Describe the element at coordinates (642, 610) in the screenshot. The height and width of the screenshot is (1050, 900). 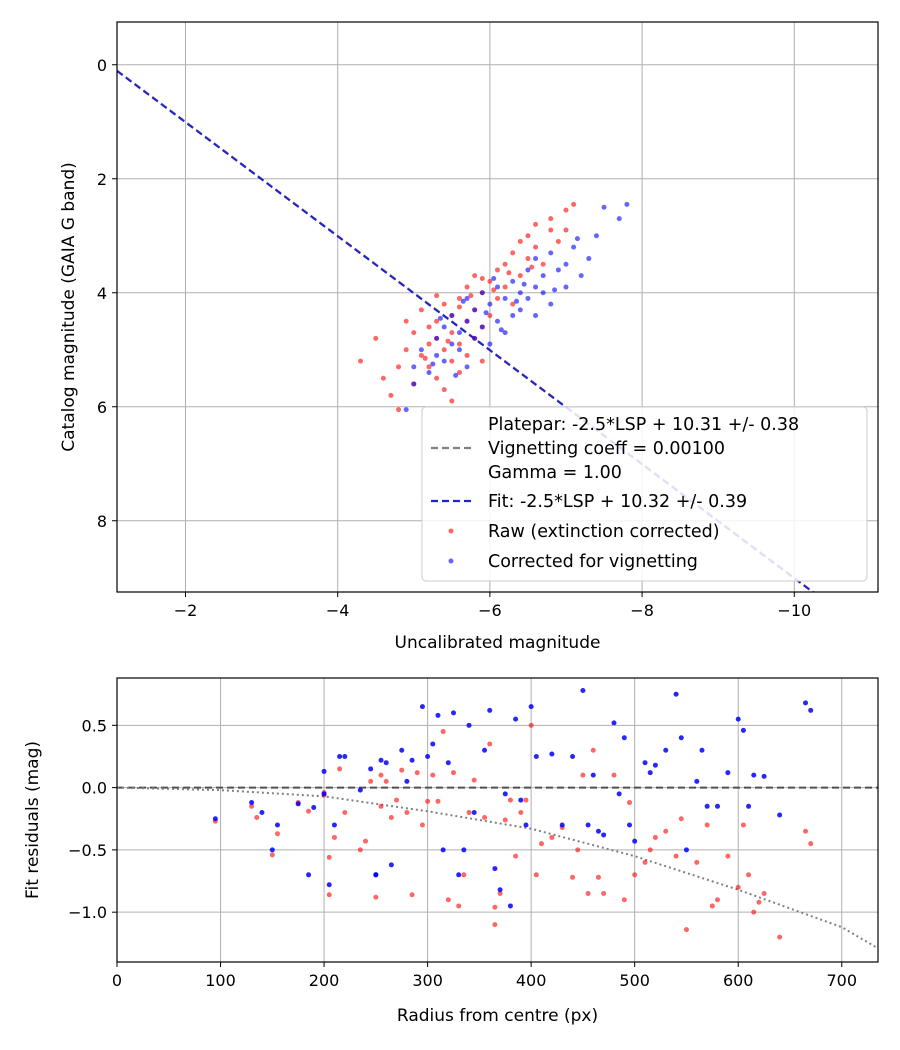
I see `top-x-tick-label: −8` at that location.